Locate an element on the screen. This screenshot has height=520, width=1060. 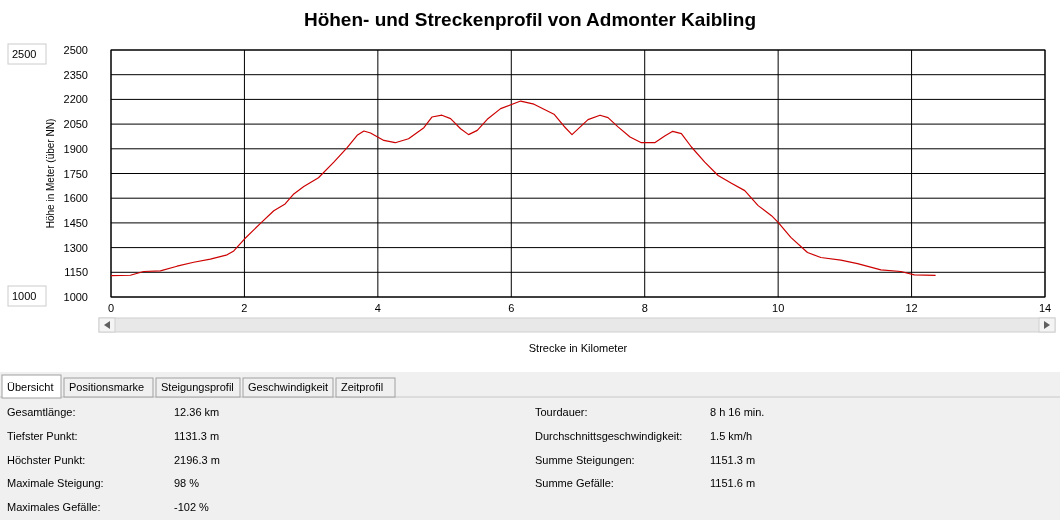
x-tick-label: 0 is located at coordinates (111, 308).